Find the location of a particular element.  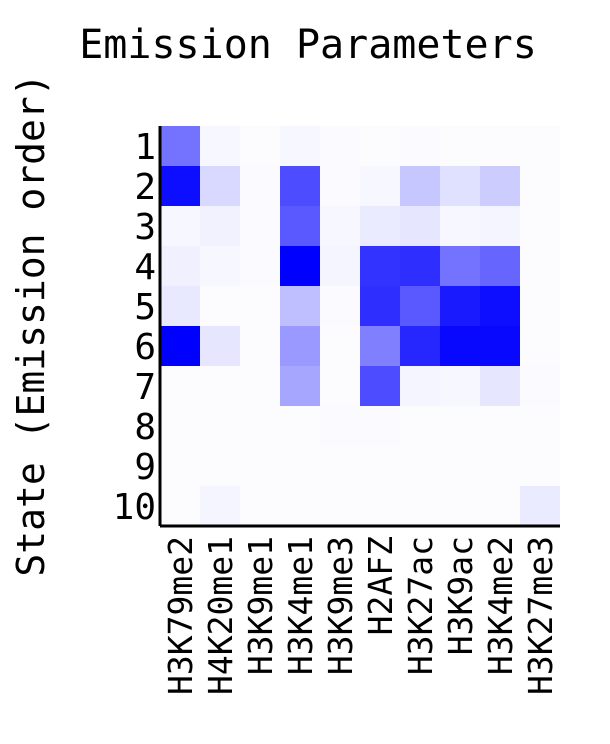

column-label: H4K20me1 is located at coordinates (220, 615).